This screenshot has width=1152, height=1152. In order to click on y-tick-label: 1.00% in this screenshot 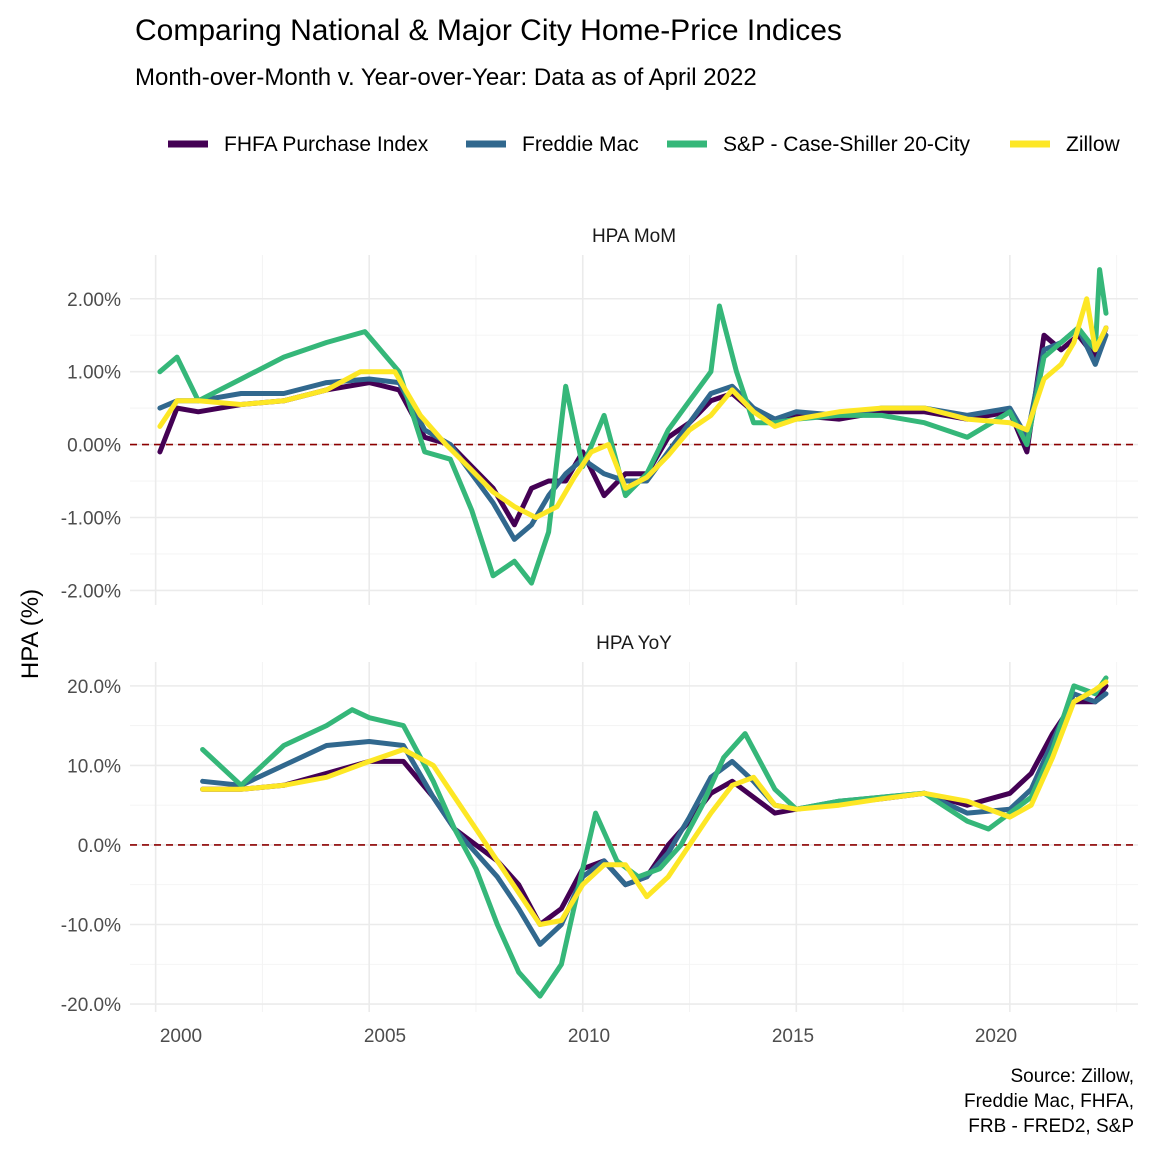, I will do `click(94, 373)`.